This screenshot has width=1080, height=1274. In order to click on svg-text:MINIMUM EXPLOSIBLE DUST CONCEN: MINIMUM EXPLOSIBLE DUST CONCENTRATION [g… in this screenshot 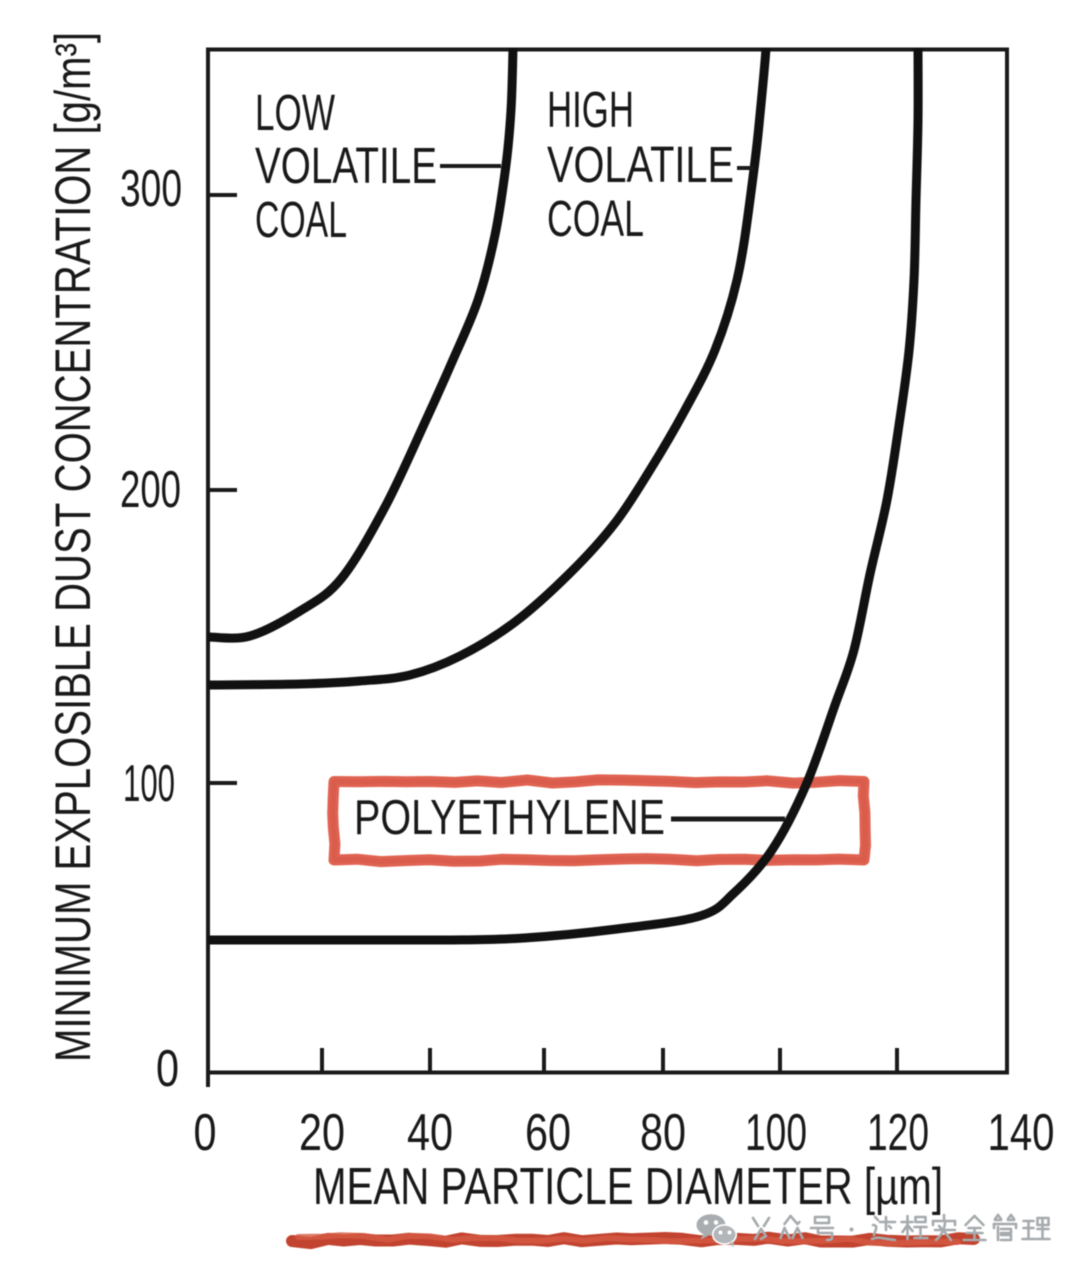, I will do `click(73, 547)`.